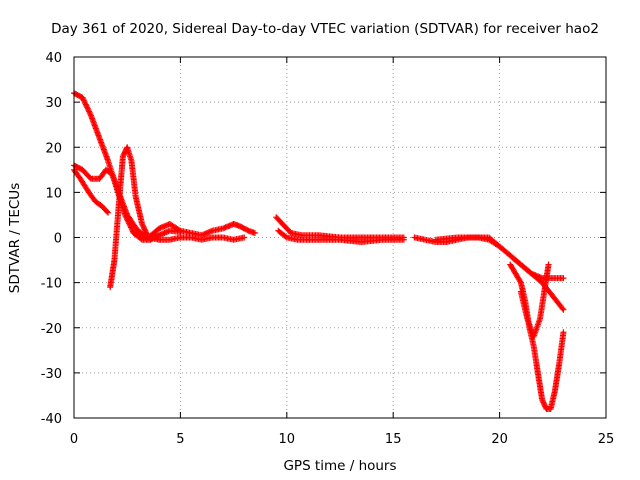 This screenshot has width=640, height=480. What do you see at coordinates (499, 439) in the screenshot?
I see `x-tick-label: 20` at bounding box center [499, 439].